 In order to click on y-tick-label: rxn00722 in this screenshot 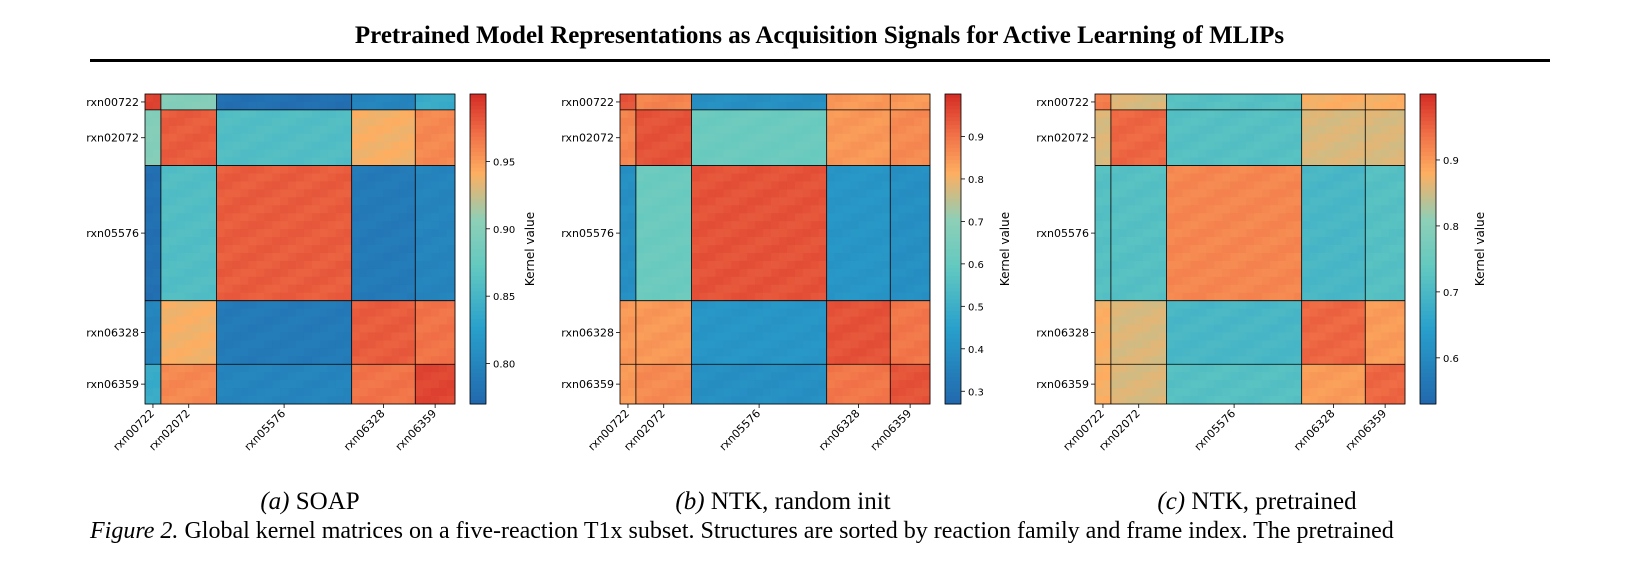, I will do `click(1062, 102)`.